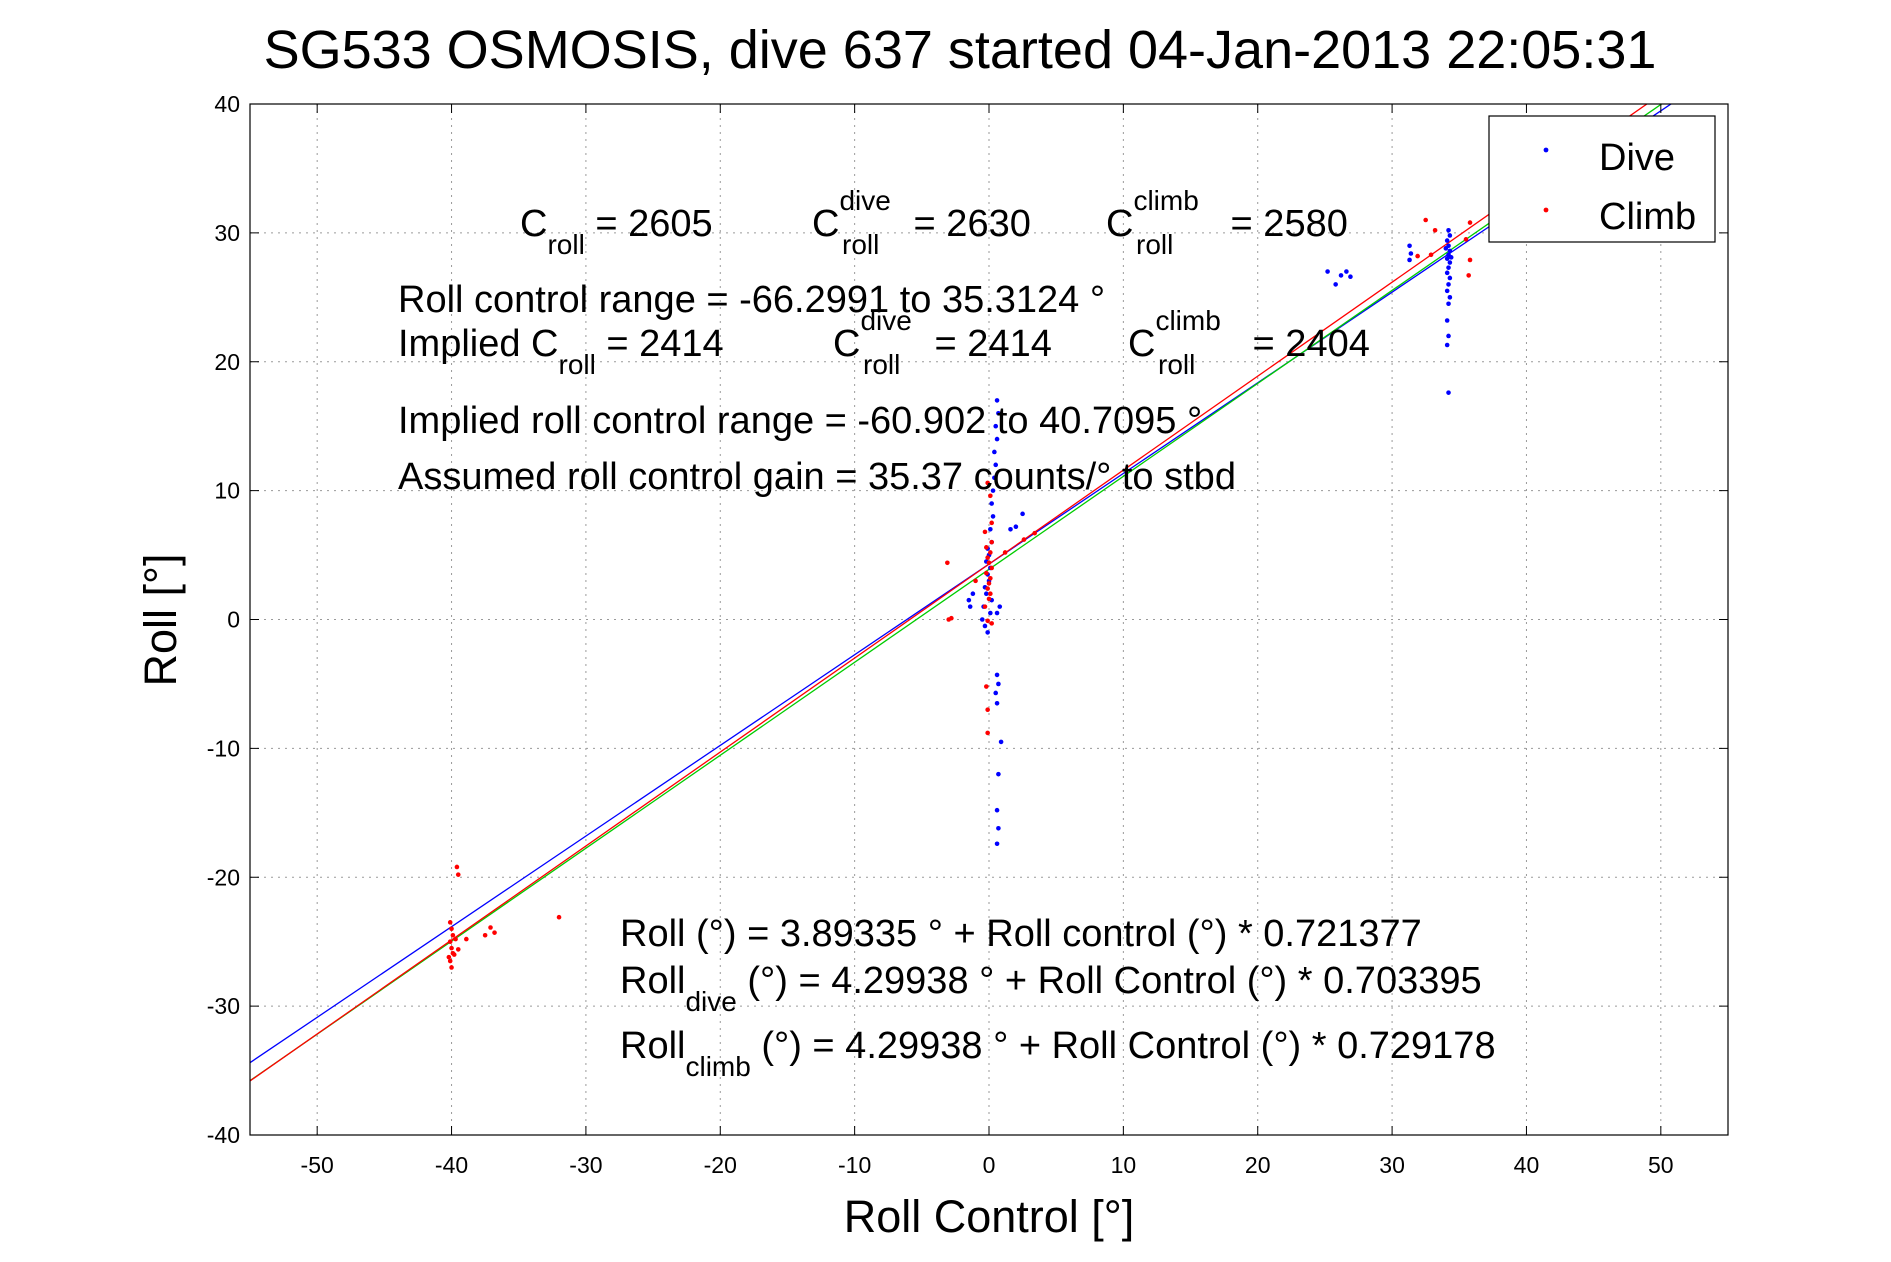 This screenshot has width=1891, height=1262. What do you see at coordinates (227, 233) in the screenshot?
I see `y-tick-label: 30` at bounding box center [227, 233].